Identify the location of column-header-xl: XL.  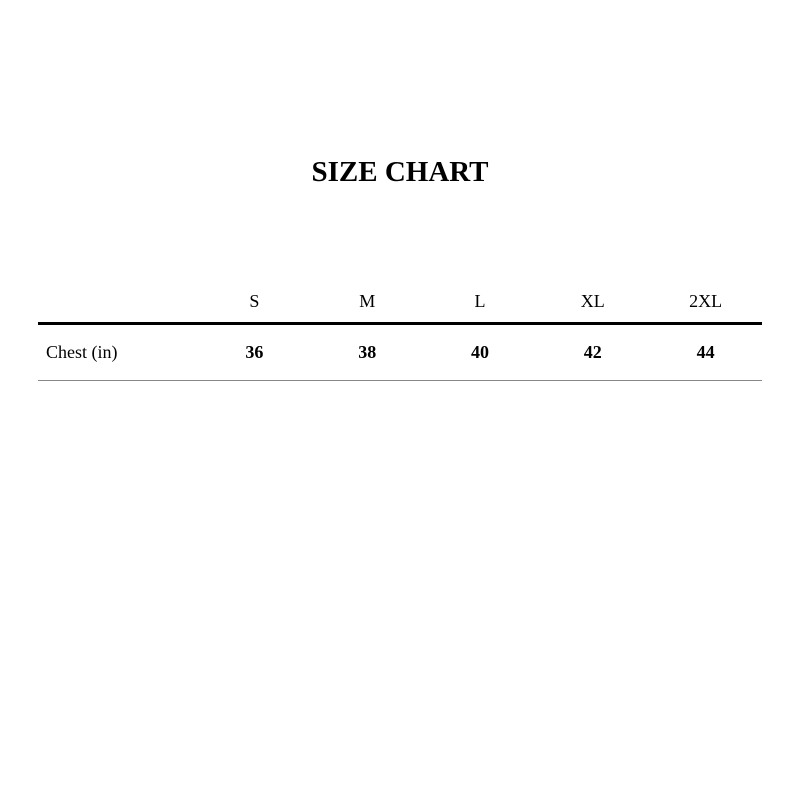
(592, 300).